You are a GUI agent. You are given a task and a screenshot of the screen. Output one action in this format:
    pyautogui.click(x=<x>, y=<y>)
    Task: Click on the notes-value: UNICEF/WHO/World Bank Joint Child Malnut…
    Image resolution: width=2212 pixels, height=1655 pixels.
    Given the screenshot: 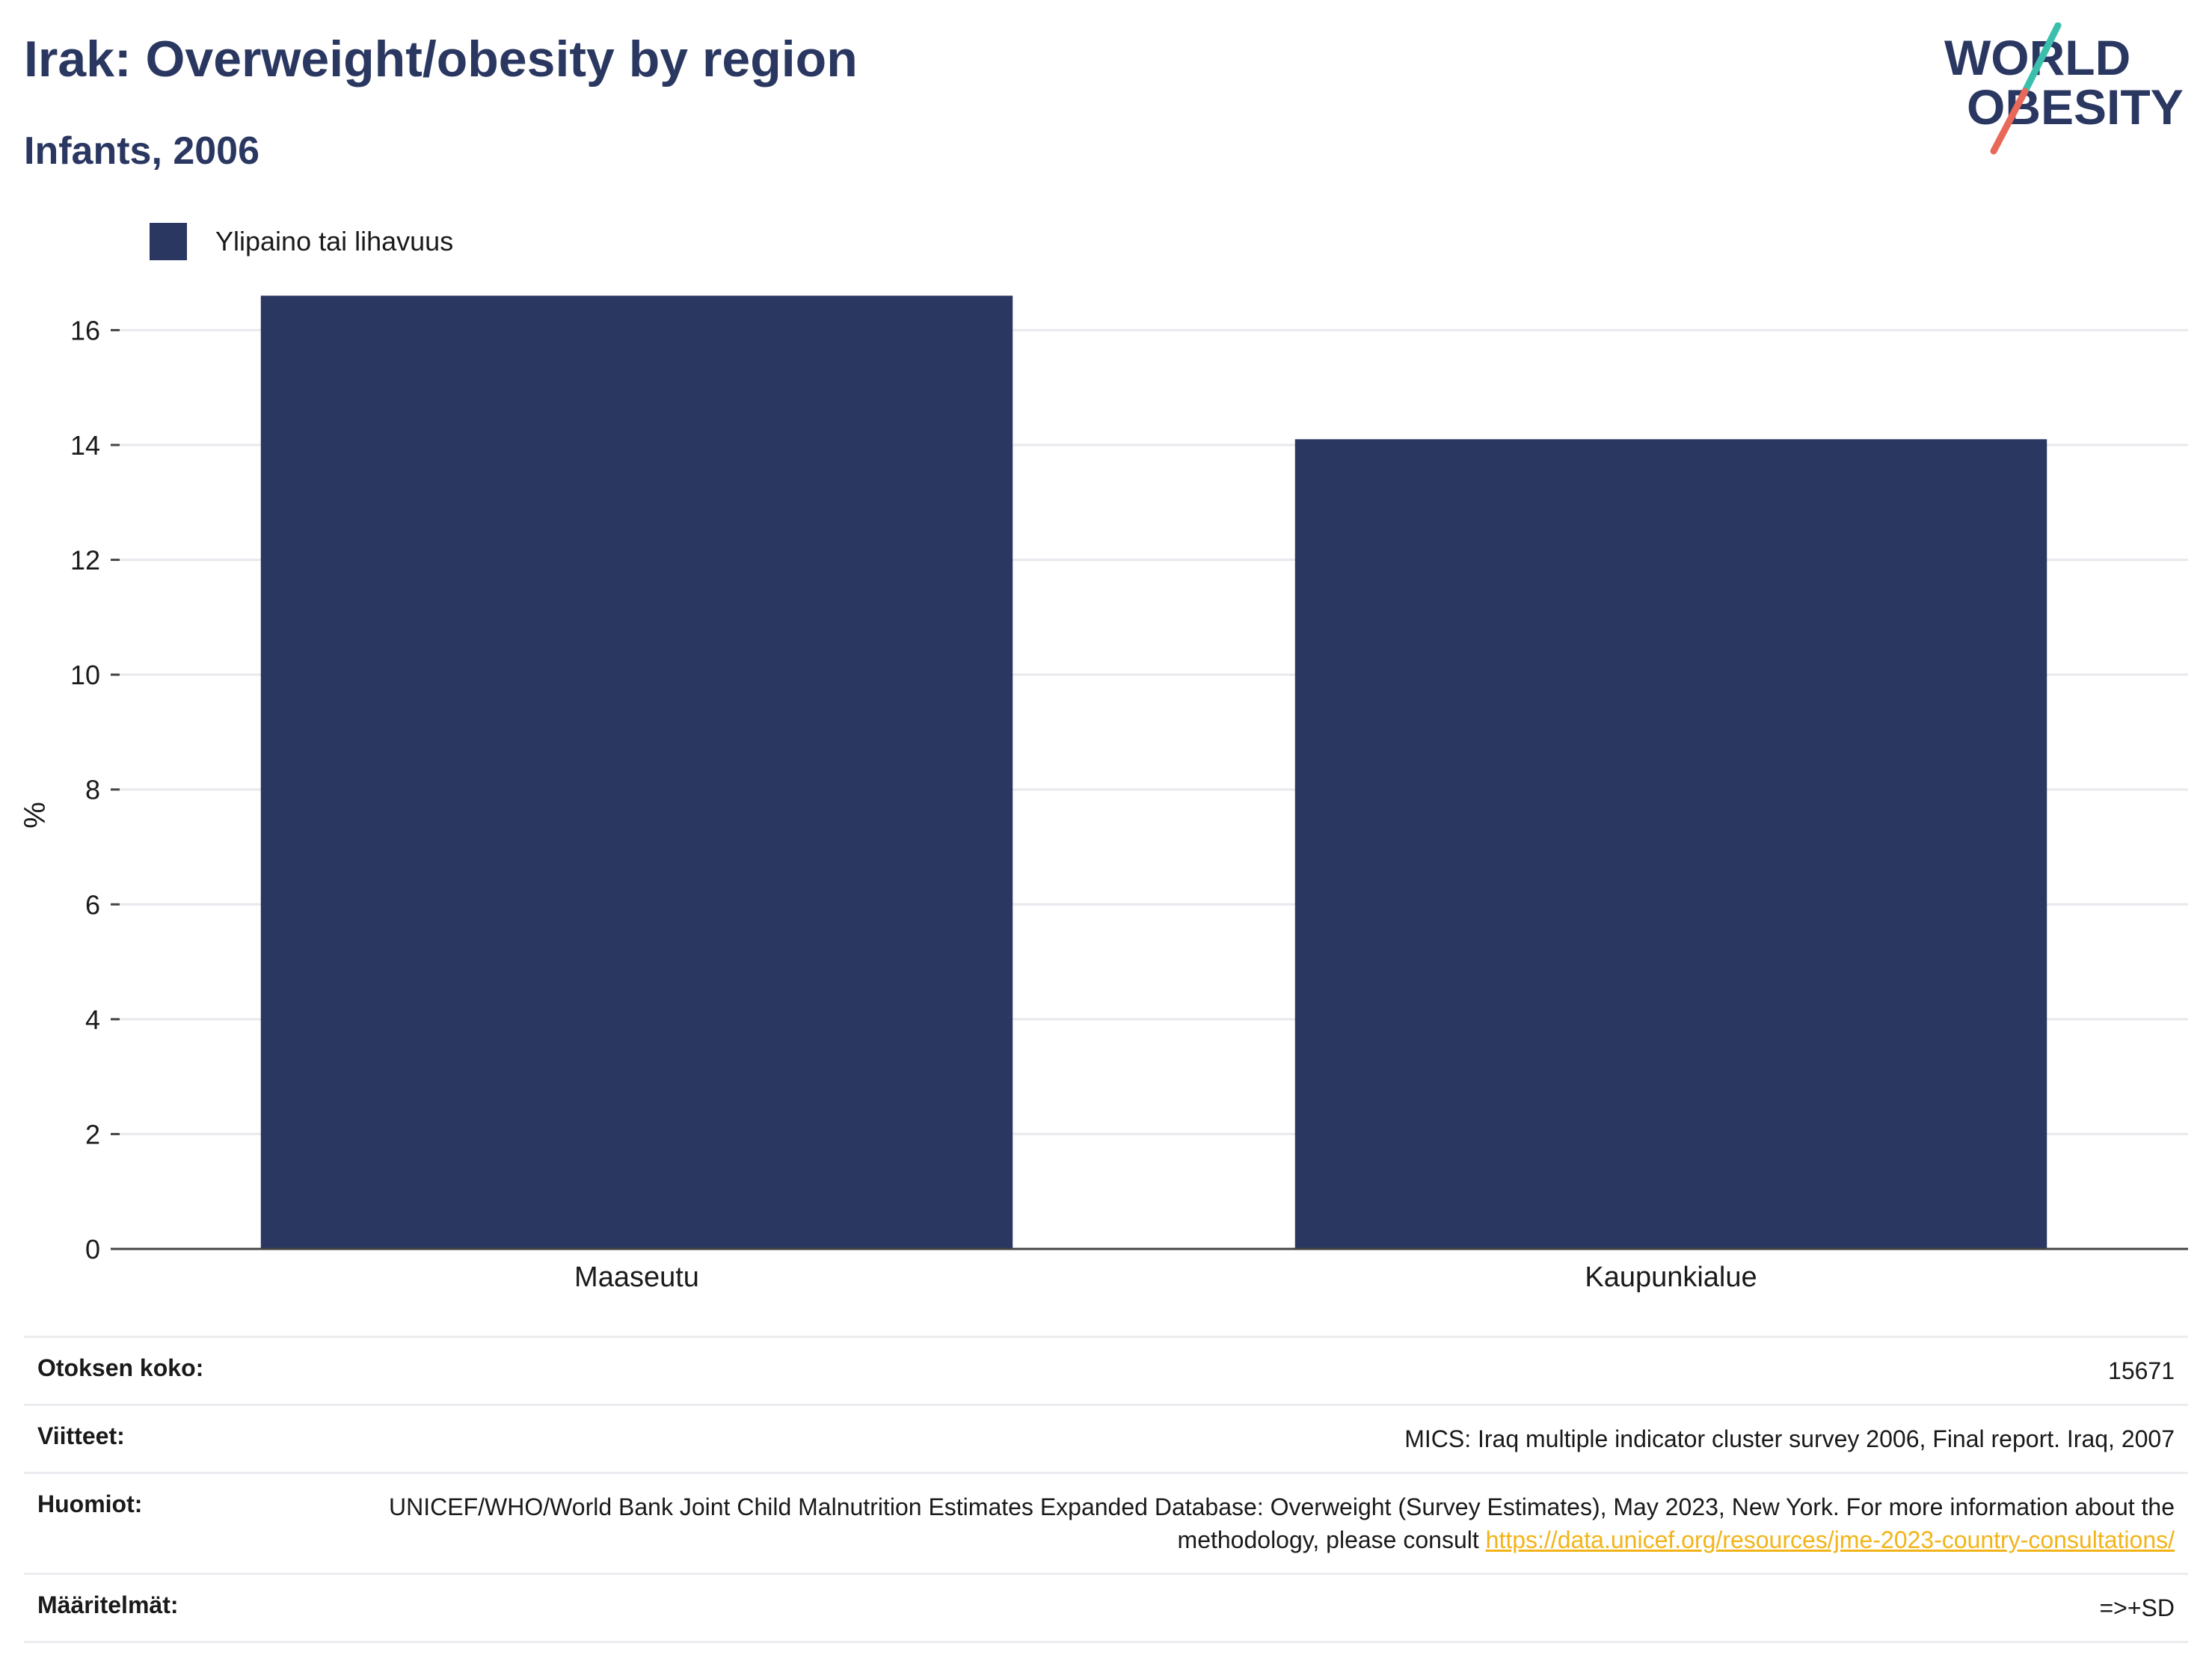 What is the action you would take?
    pyautogui.click(x=1269, y=1523)
    